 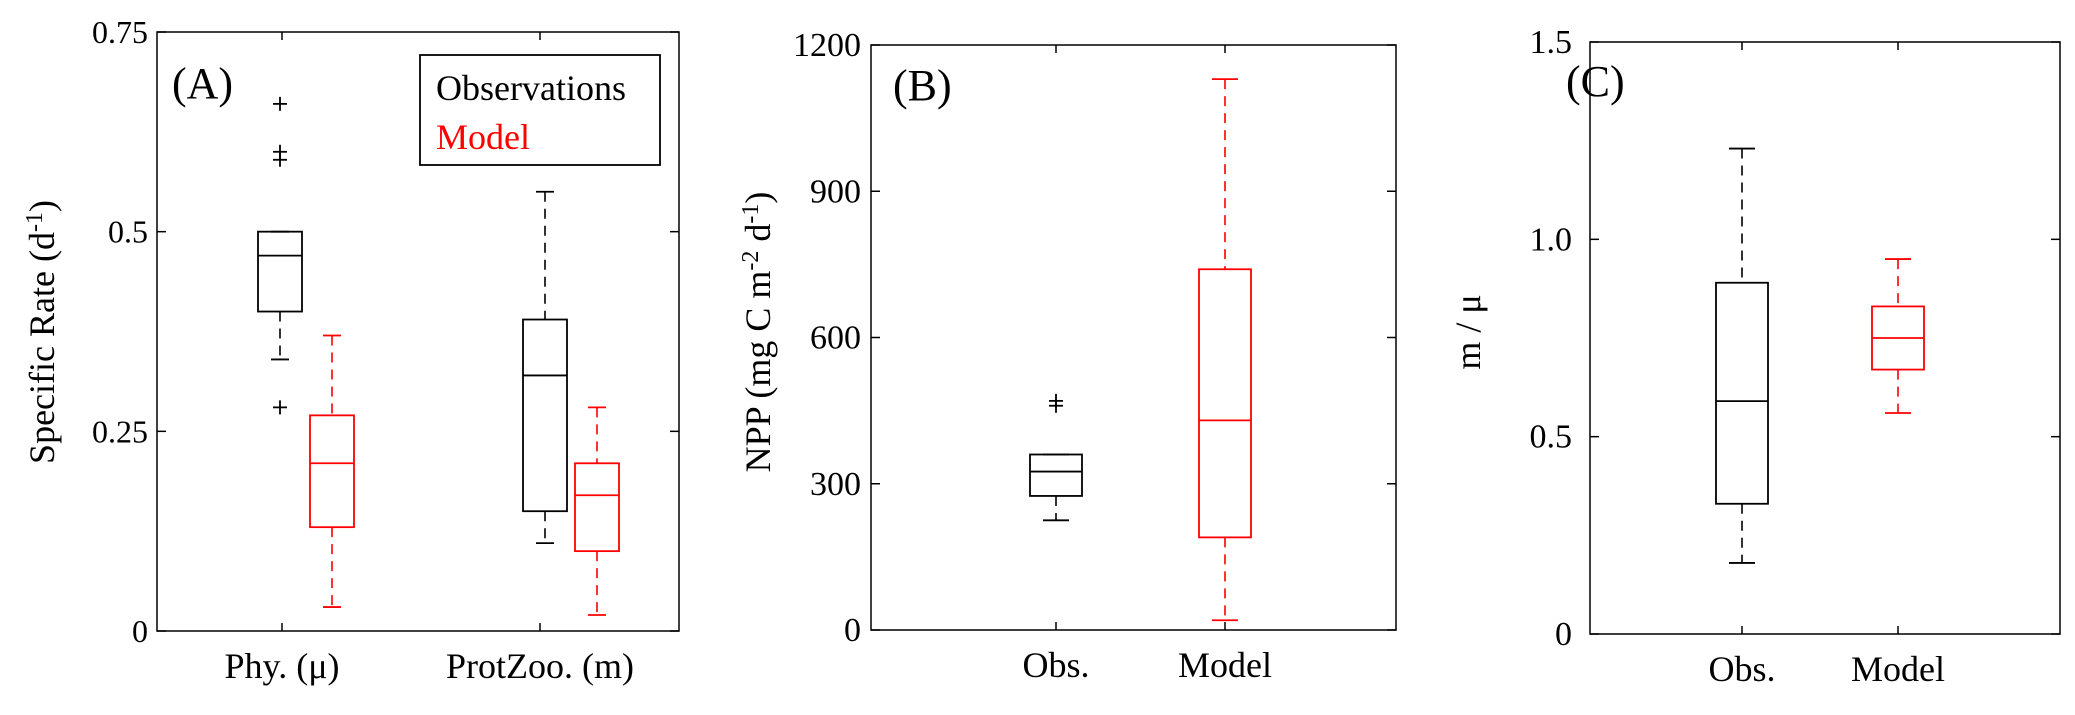 What do you see at coordinates (1551, 239) in the screenshot?
I see `y-tick-label: 1.0` at bounding box center [1551, 239].